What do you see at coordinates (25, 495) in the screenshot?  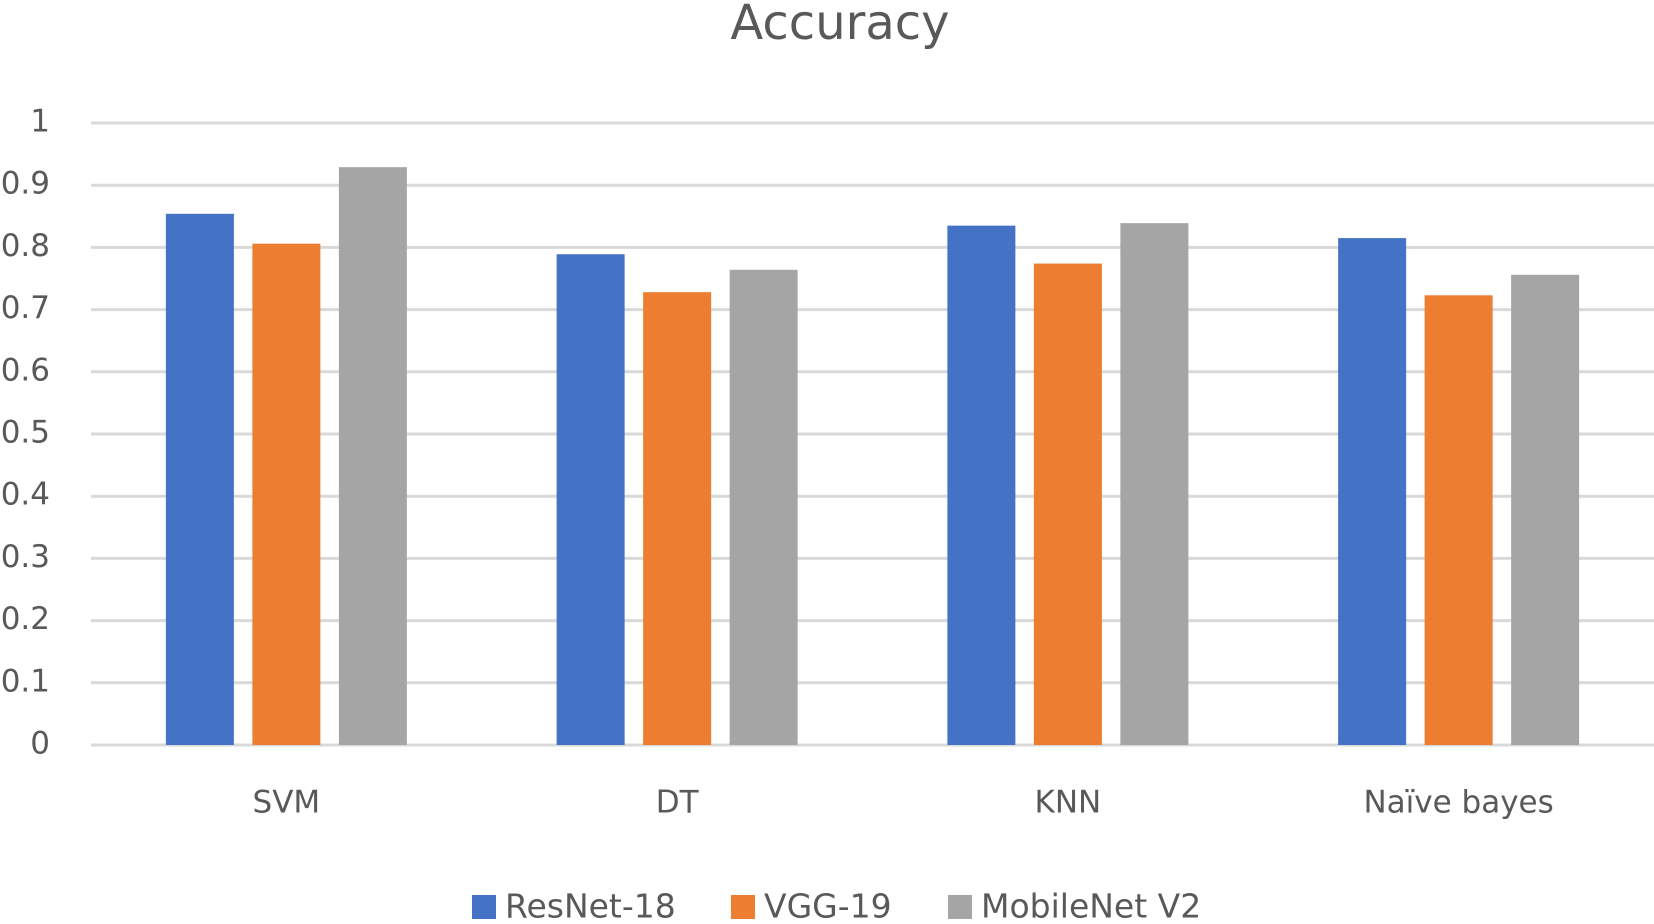 I see `y-tick-label: 0.4` at bounding box center [25, 495].